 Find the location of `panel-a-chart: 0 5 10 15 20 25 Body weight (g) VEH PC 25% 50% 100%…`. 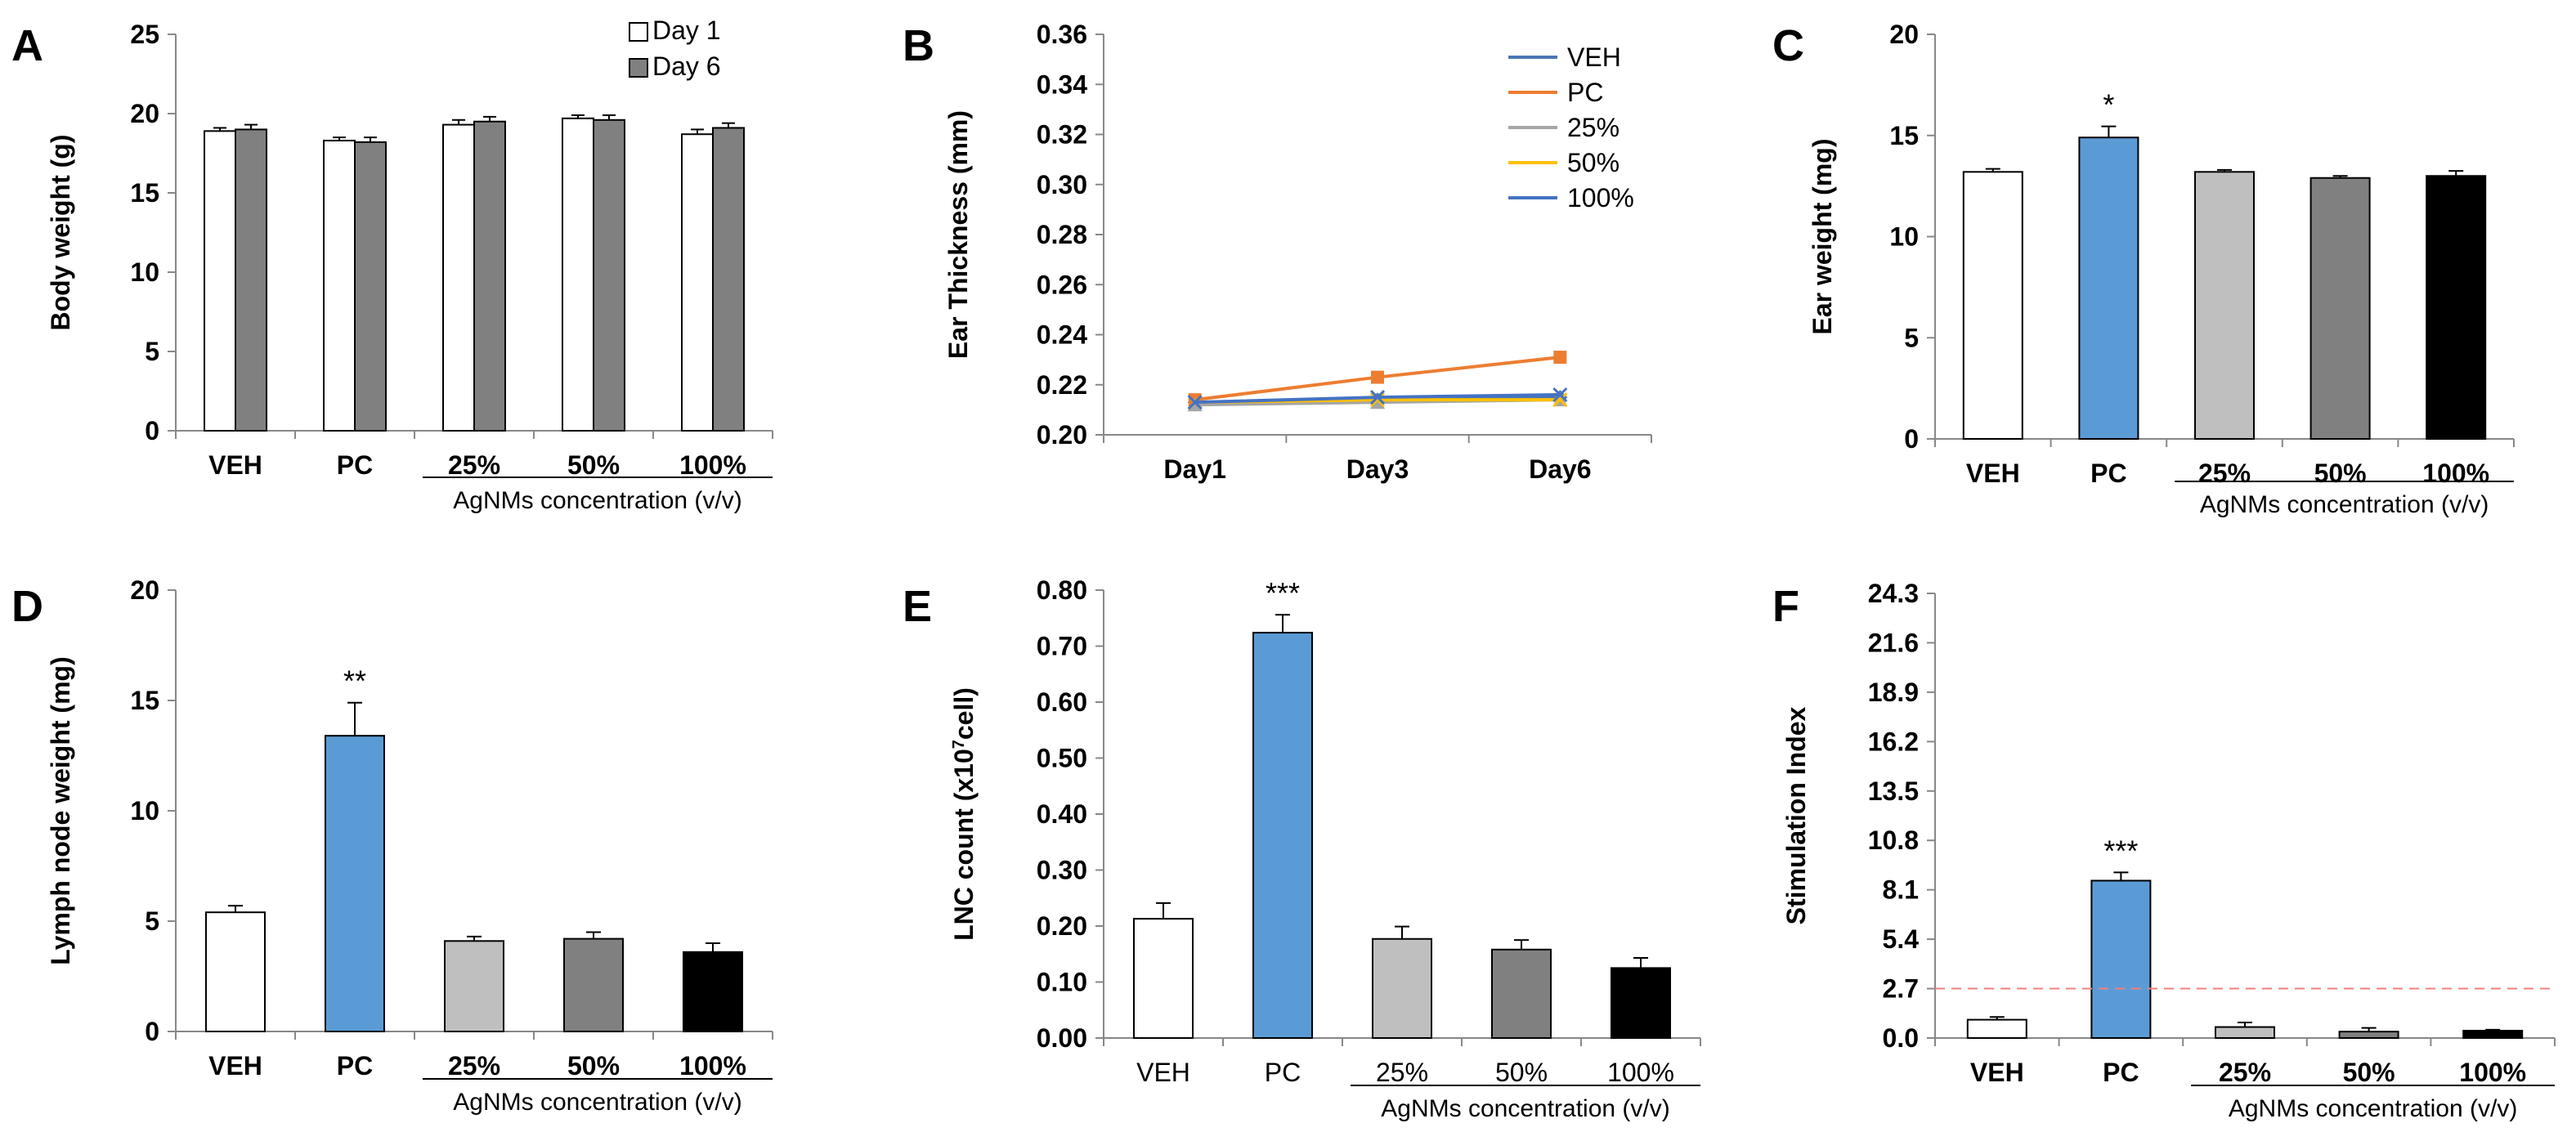

panel-a-chart: 0 5 10 15 20 25 Body weight (g) VEH PC 25% 50% 100%… is located at coordinates (410, 265).